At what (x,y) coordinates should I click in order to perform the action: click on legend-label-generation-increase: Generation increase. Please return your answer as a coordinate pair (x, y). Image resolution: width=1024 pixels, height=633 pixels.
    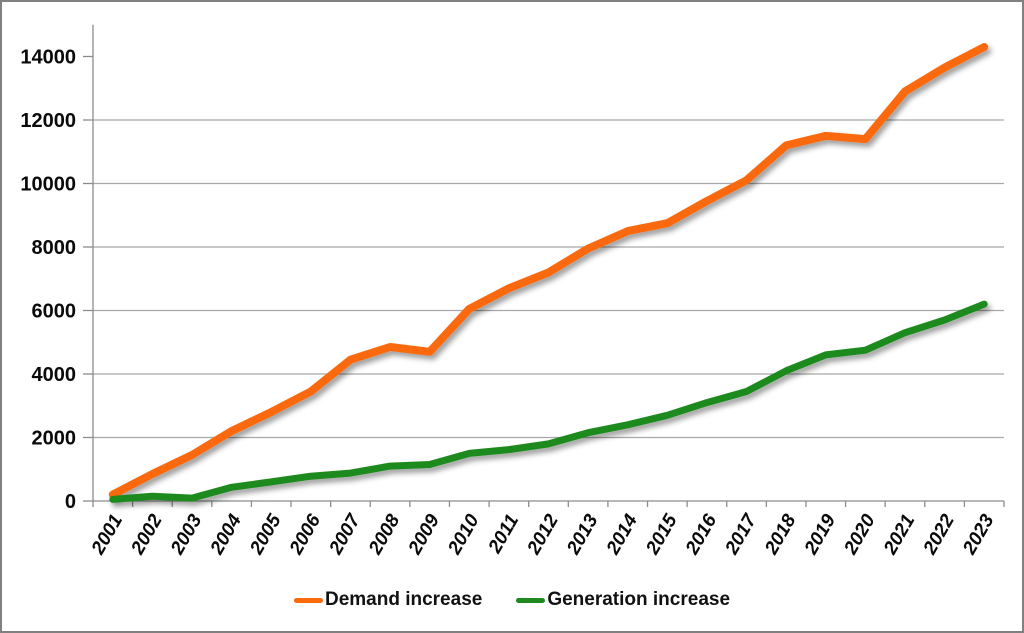
    Looking at the image, I should click on (639, 599).